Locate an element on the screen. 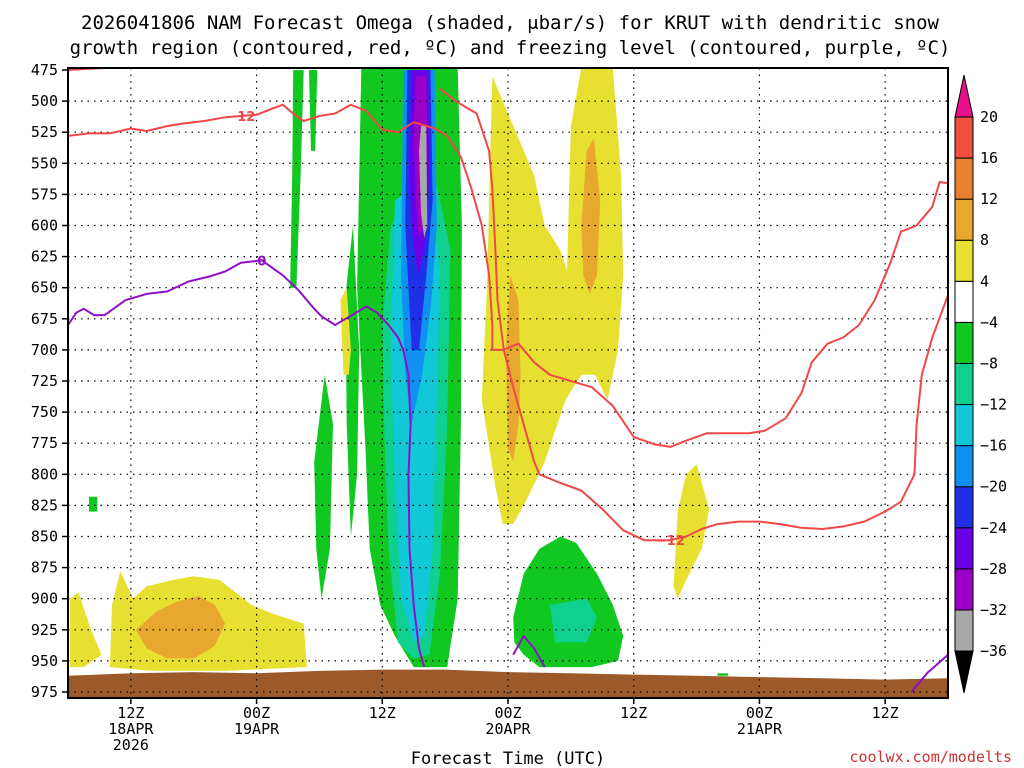  y-tick-label: 700 is located at coordinates (44, 350).